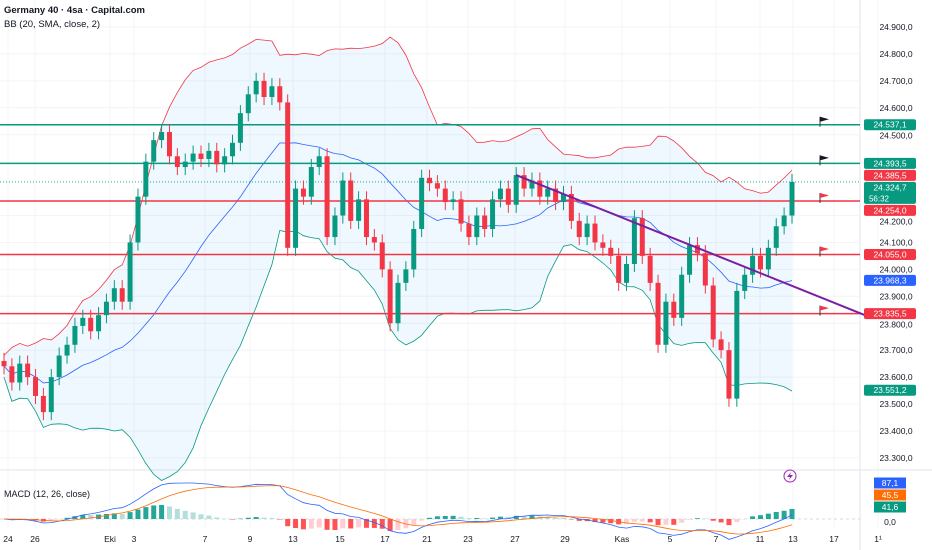 This screenshot has width=932, height=550. What do you see at coordinates (895, 221) in the screenshot?
I see `y-tick-label: 24.200,0` at bounding box center [895, 221].